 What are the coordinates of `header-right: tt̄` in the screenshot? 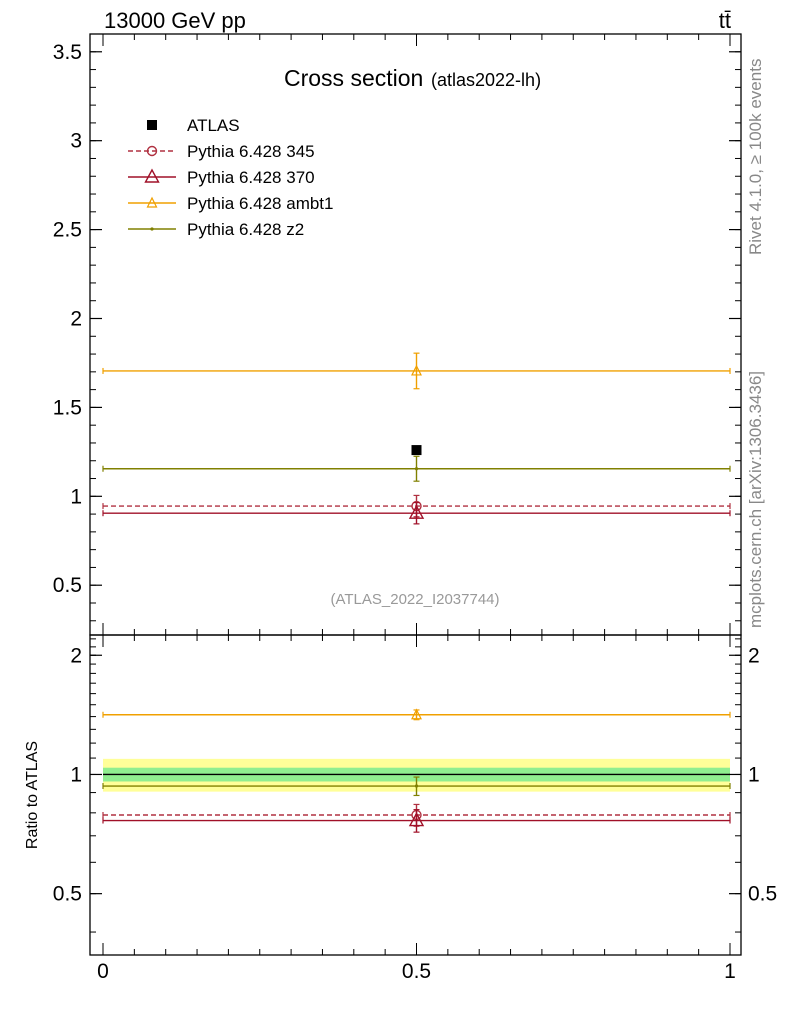 It's located at (725, 20).